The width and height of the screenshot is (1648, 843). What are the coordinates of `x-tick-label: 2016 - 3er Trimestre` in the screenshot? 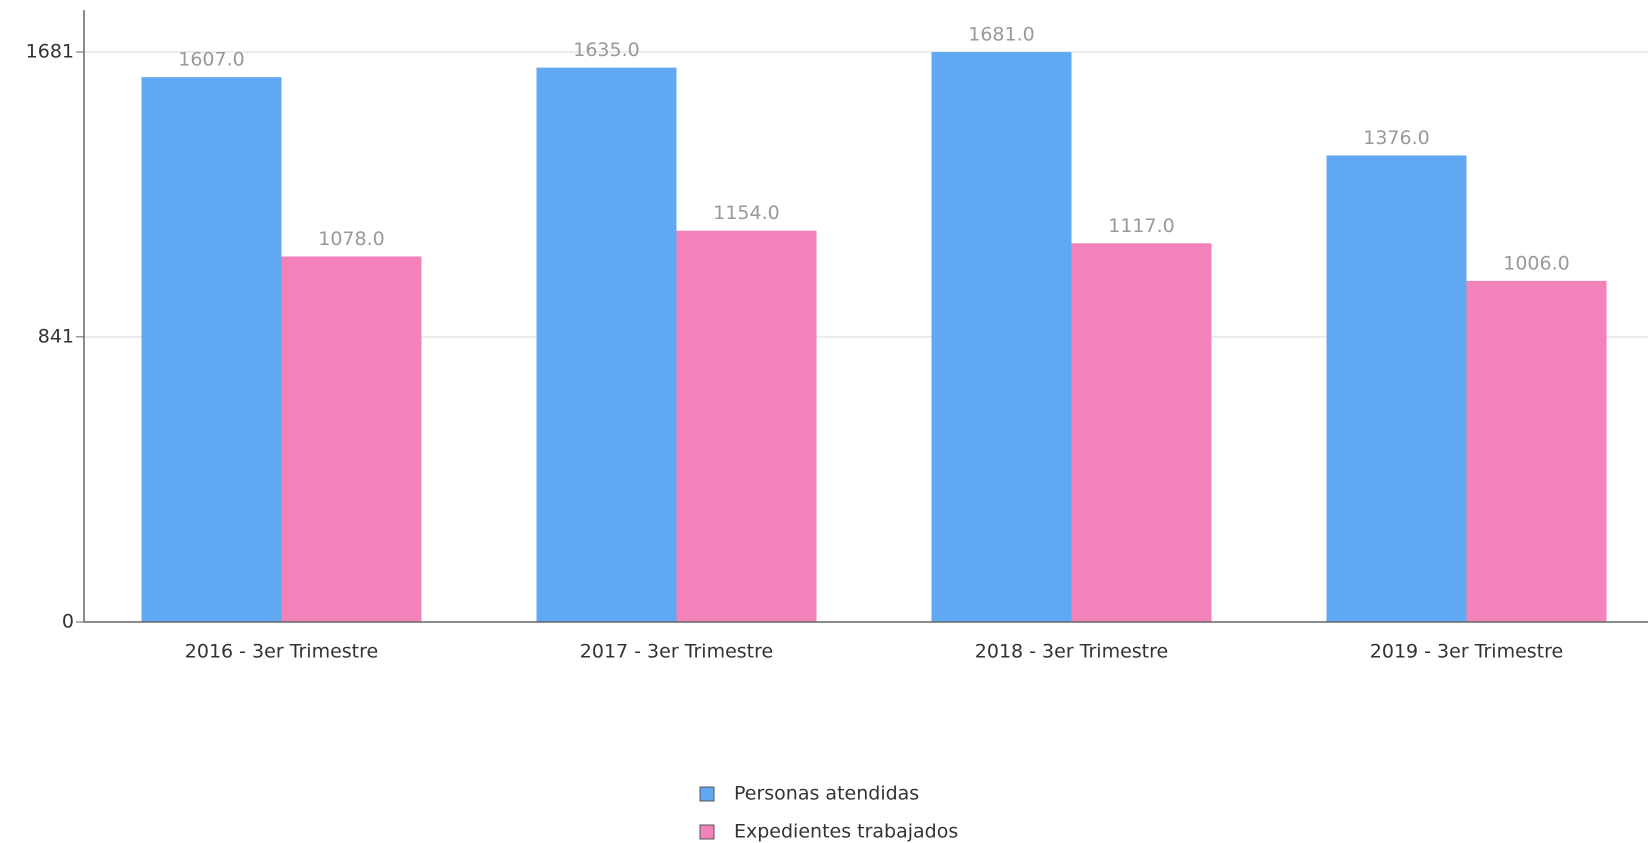 It's located at (281, 652).